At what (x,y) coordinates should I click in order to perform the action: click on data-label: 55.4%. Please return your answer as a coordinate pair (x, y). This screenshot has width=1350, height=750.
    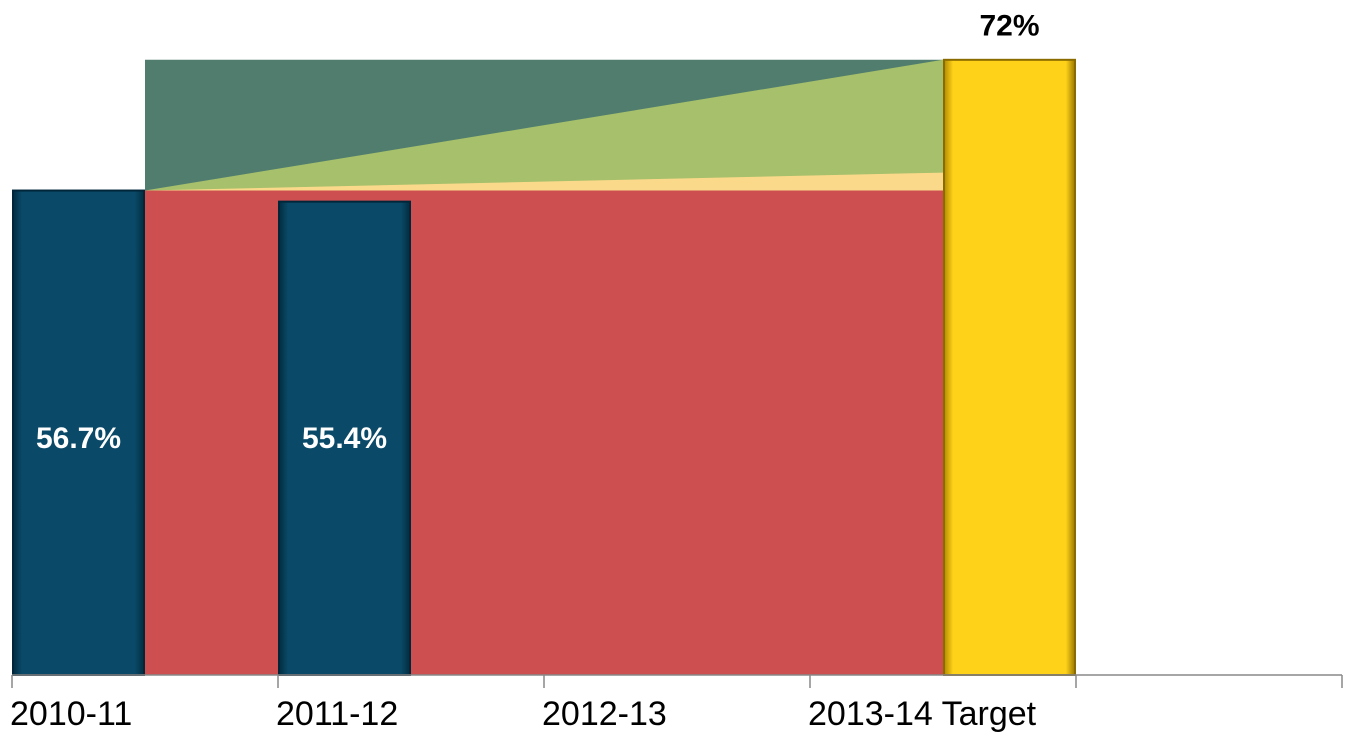
    Looking at the image, I should click on (344, 438).